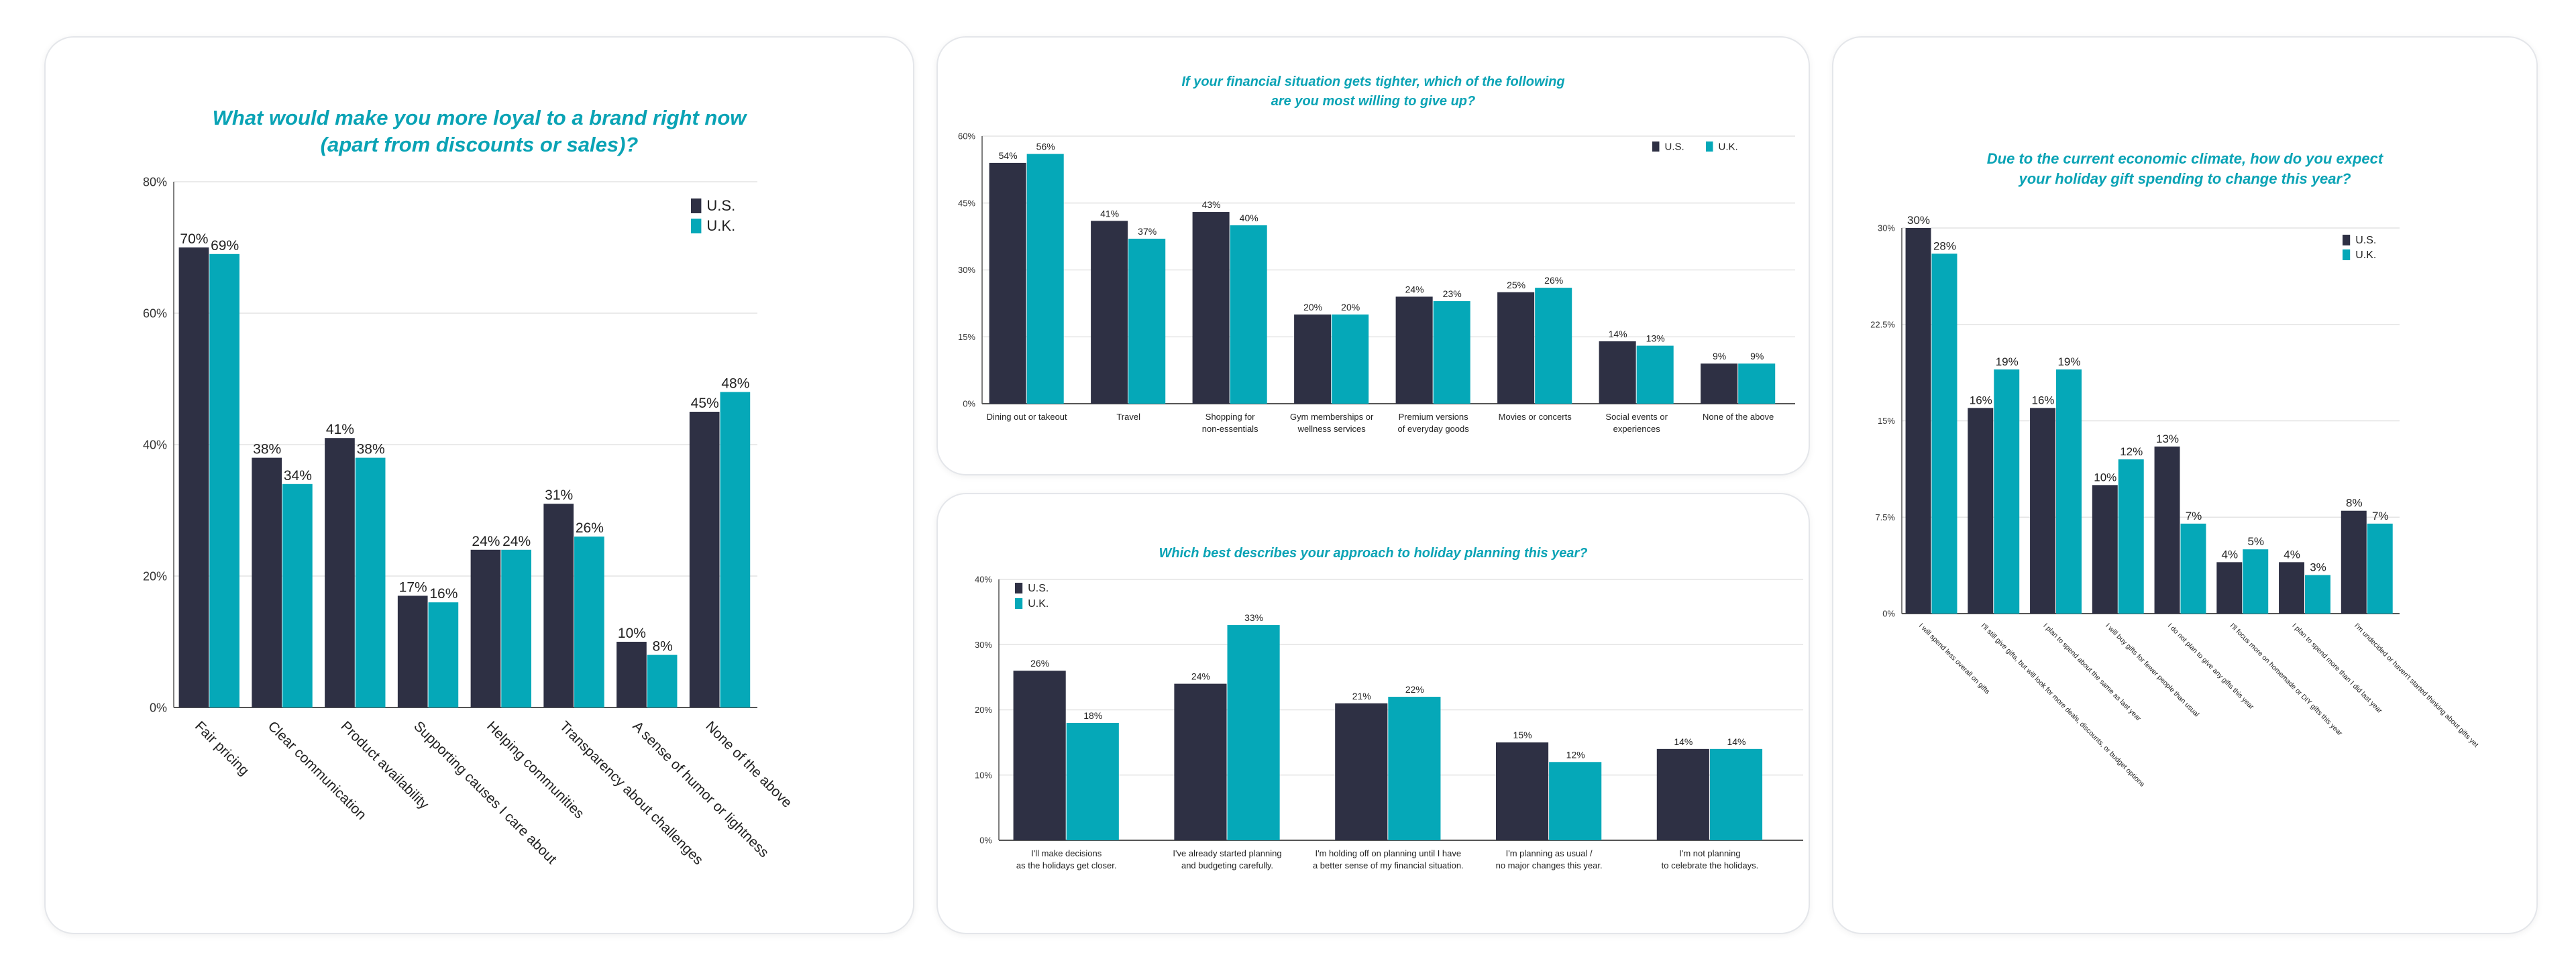 The width and height of the screenshot is (2576, 965). Describe the element at coordinates (155, 444) in the screenshot. I see `y-tick-label: 40%` at that location.